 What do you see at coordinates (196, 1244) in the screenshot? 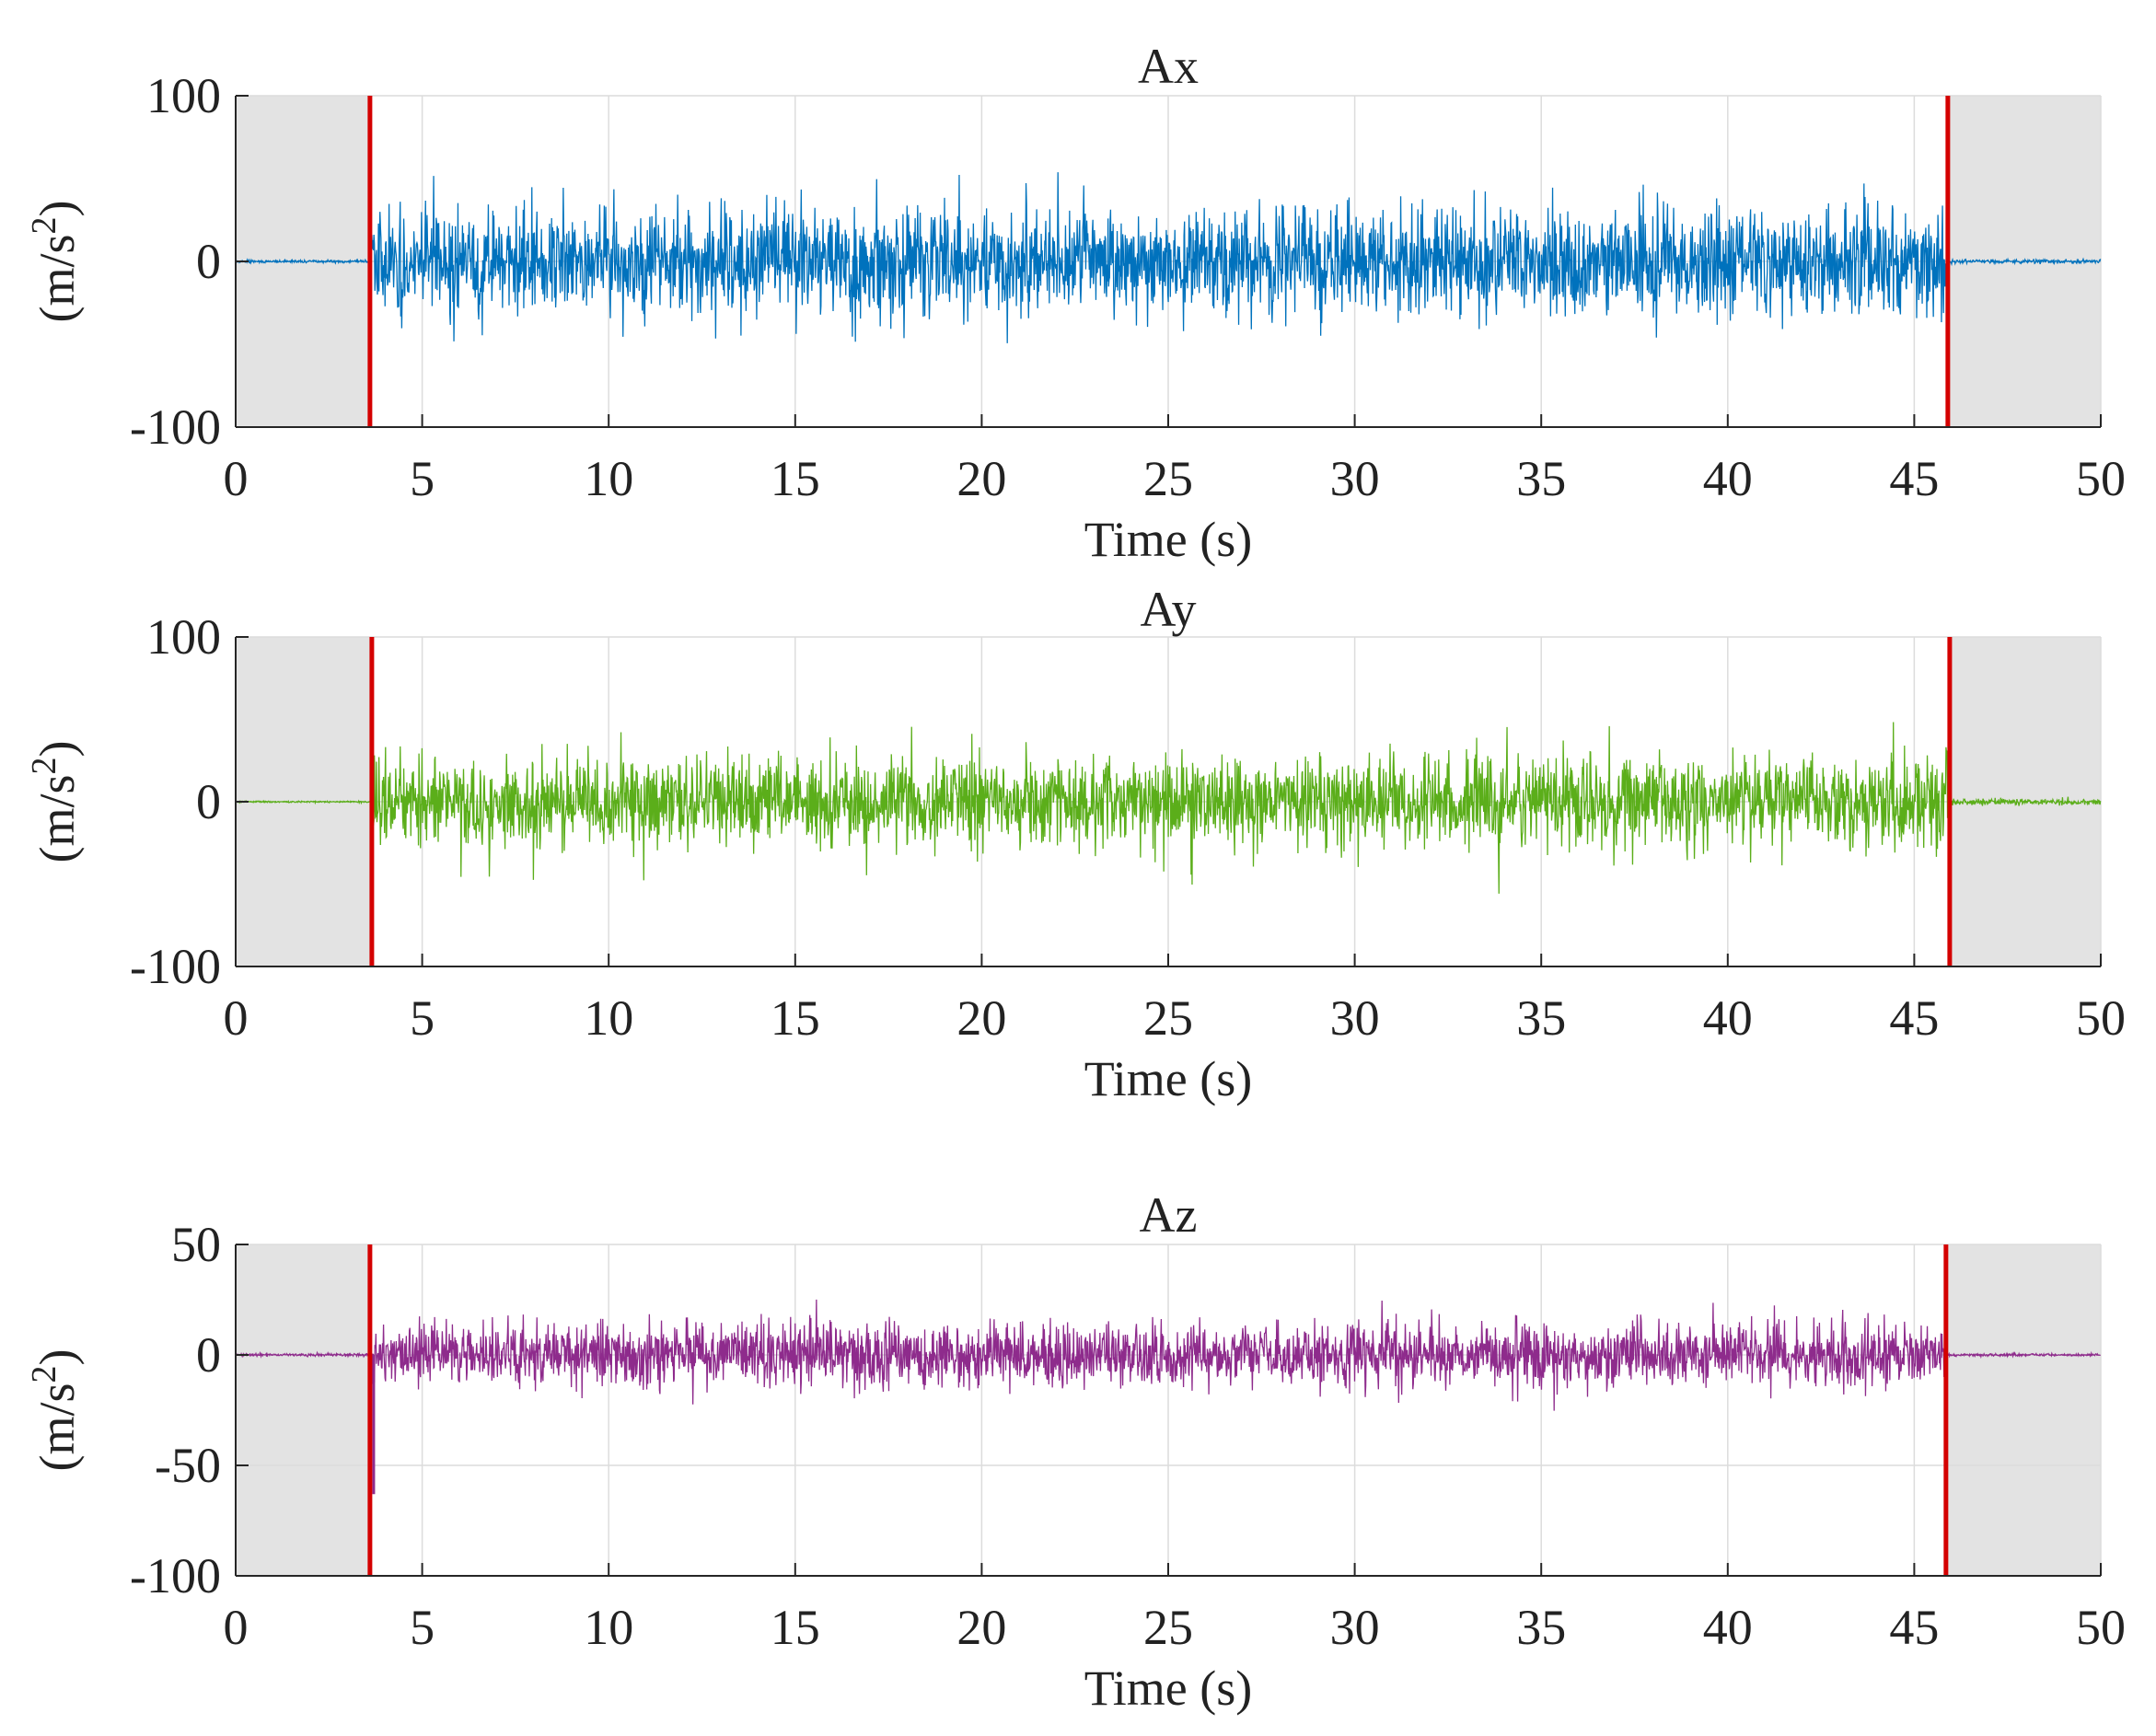
I see `y-tick-label: 50` at bounding box center [196, 1244].